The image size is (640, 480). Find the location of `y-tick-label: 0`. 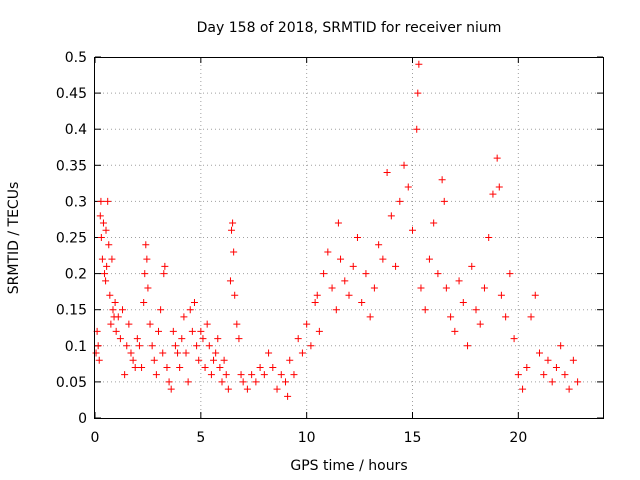

y-tick-label: 0 is located at coordinates (82, 419).